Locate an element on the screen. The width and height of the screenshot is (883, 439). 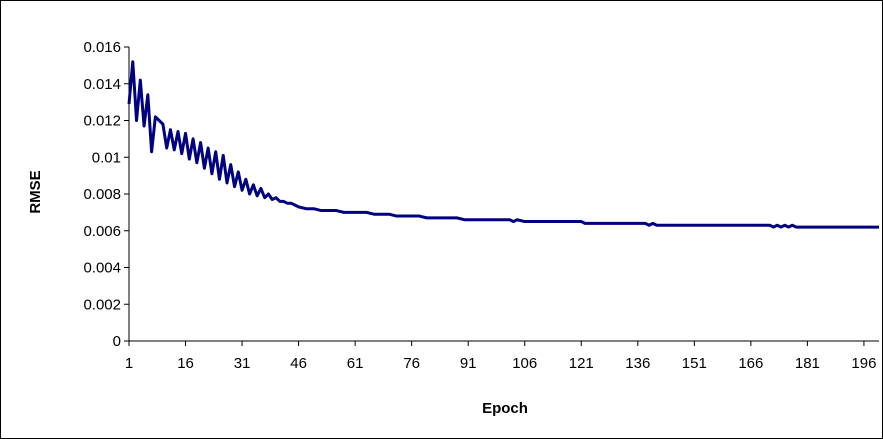
y-tick-label: 0.006 is located at coordinates (102, 231).